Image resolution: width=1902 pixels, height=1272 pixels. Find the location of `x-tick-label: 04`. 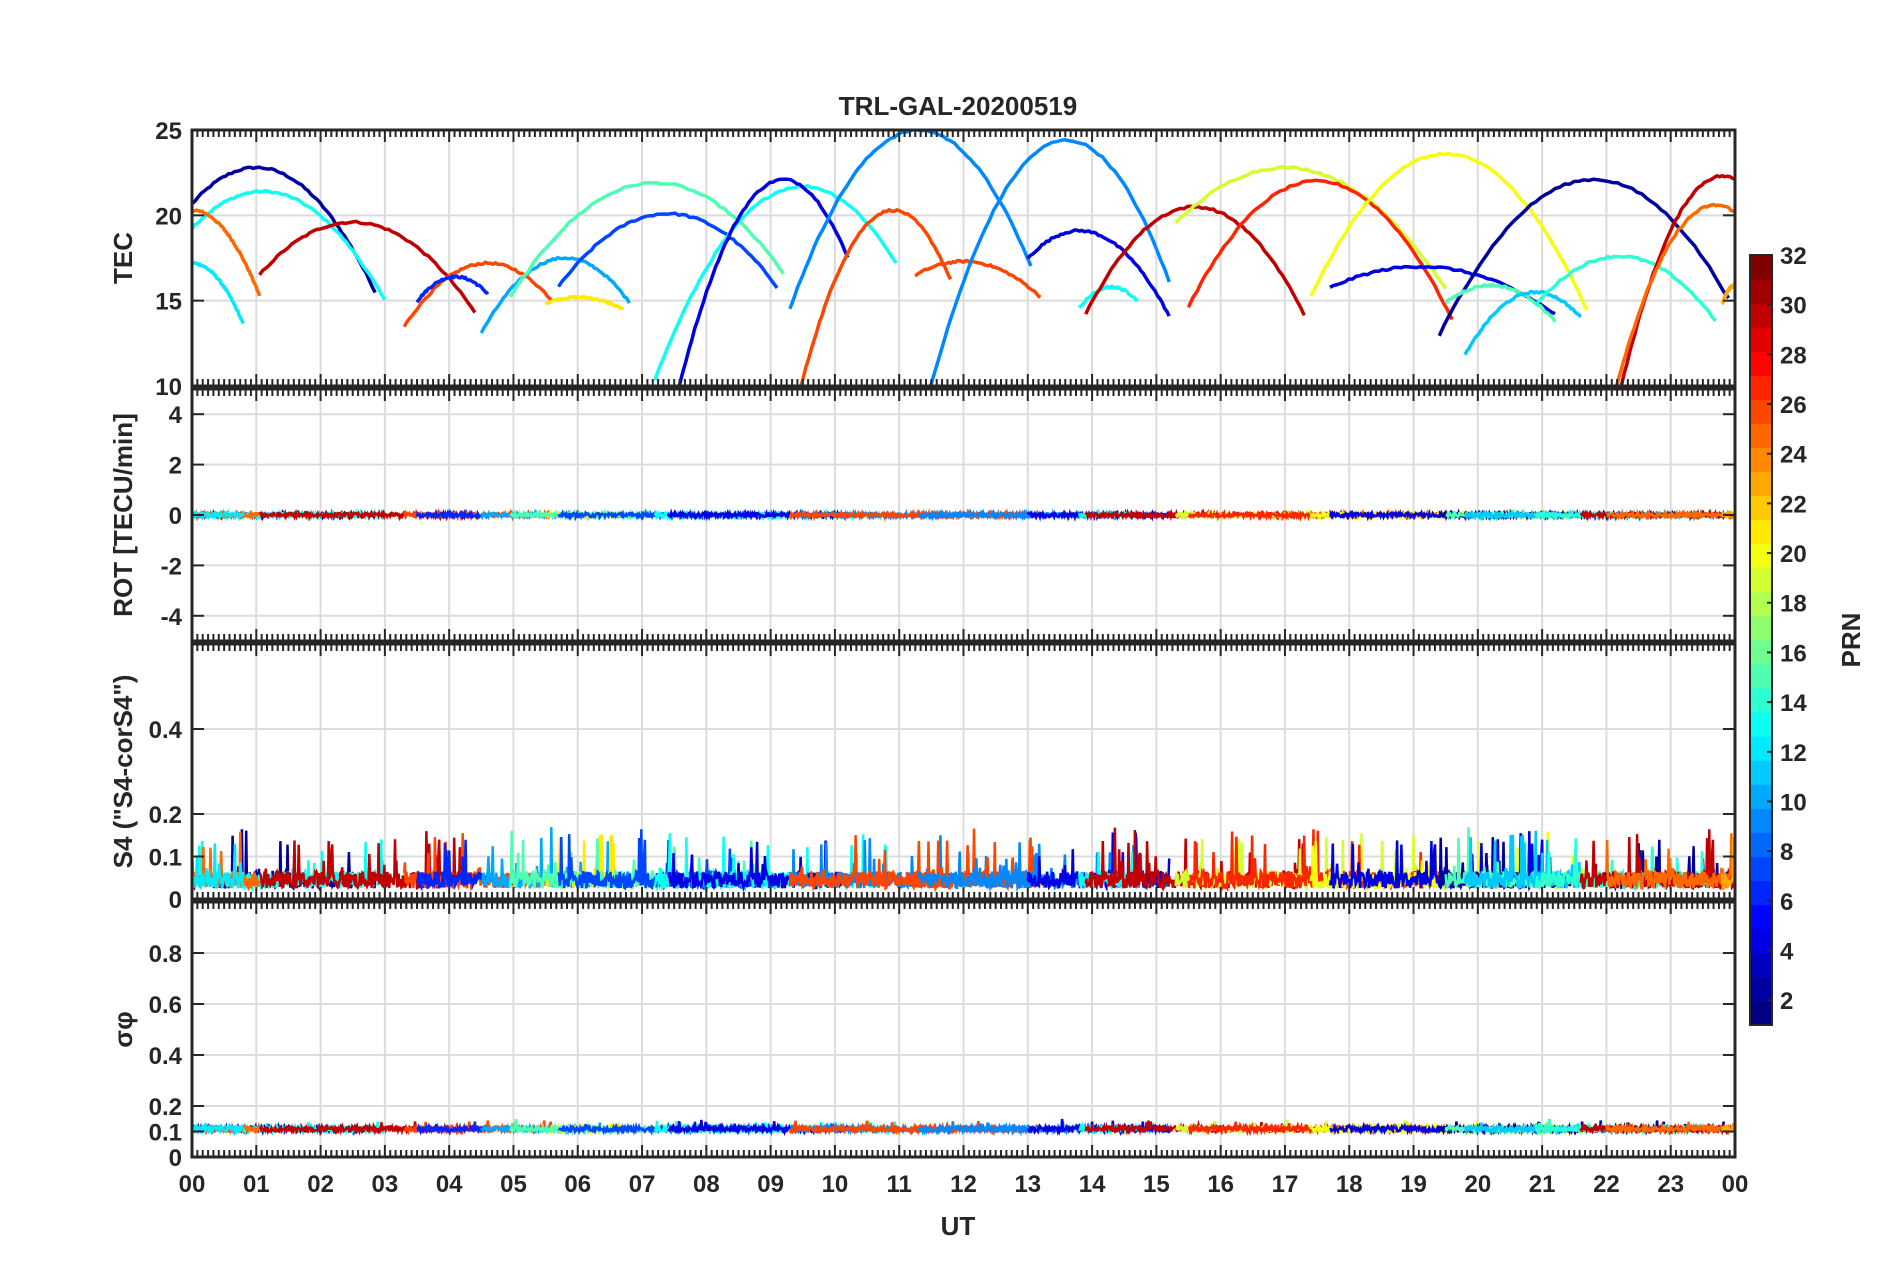

x-tick-label: 04 is located at coordinates (449, 1184).